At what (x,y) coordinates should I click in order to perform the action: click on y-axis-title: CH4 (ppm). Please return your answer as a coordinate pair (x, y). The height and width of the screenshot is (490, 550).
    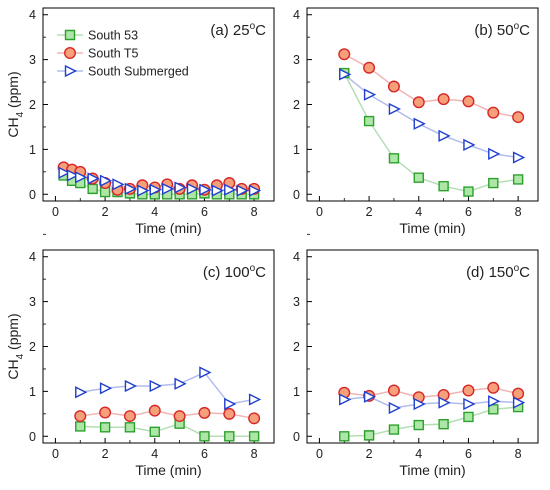
    Looking at the image, I should click on (15, 346).